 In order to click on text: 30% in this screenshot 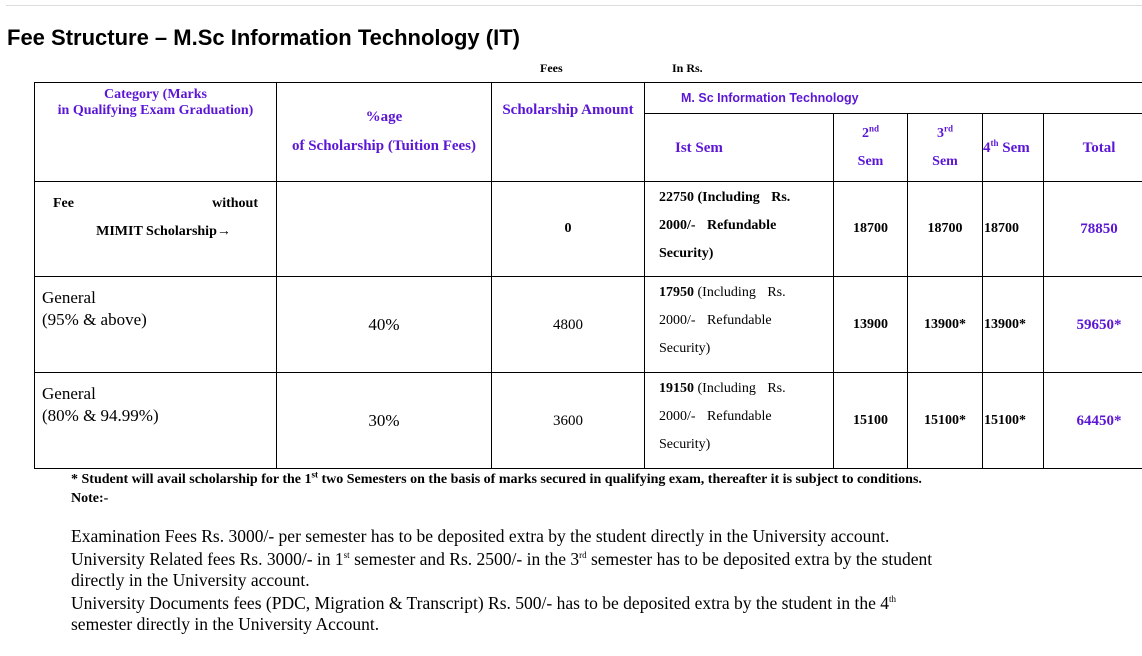, I will do `click(384, 420)`.